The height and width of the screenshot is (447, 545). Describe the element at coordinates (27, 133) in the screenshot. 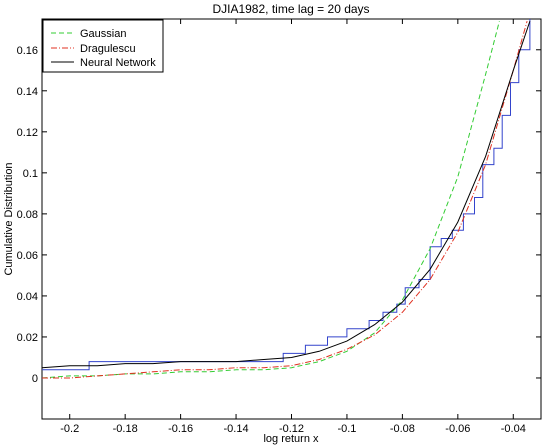

I see `y-tick-label: 0.12` at that location.